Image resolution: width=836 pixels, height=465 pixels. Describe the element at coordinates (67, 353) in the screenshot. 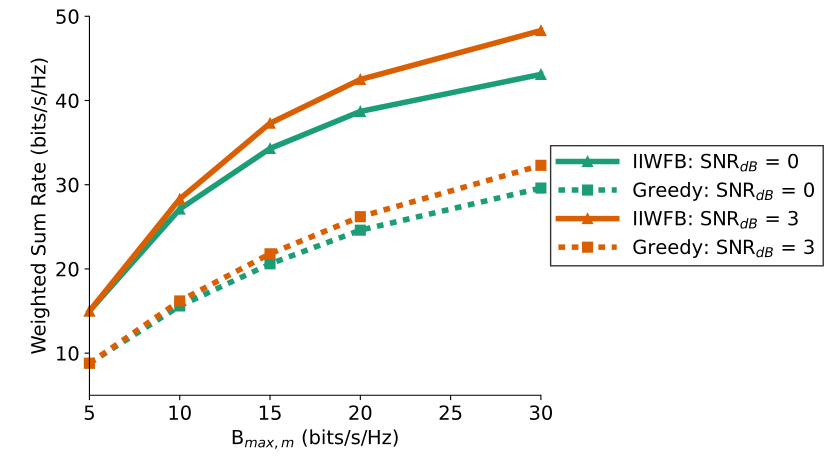

I see `y-tick-label: 10` at that location.